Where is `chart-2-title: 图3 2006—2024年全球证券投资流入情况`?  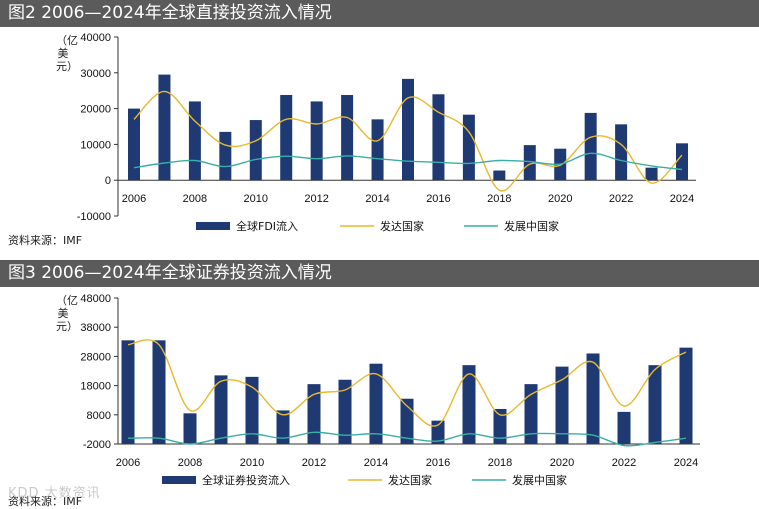
chart-2-title: 图3 2006—2024年全球证券投资流入情况 is located at coordinates (379, 273).